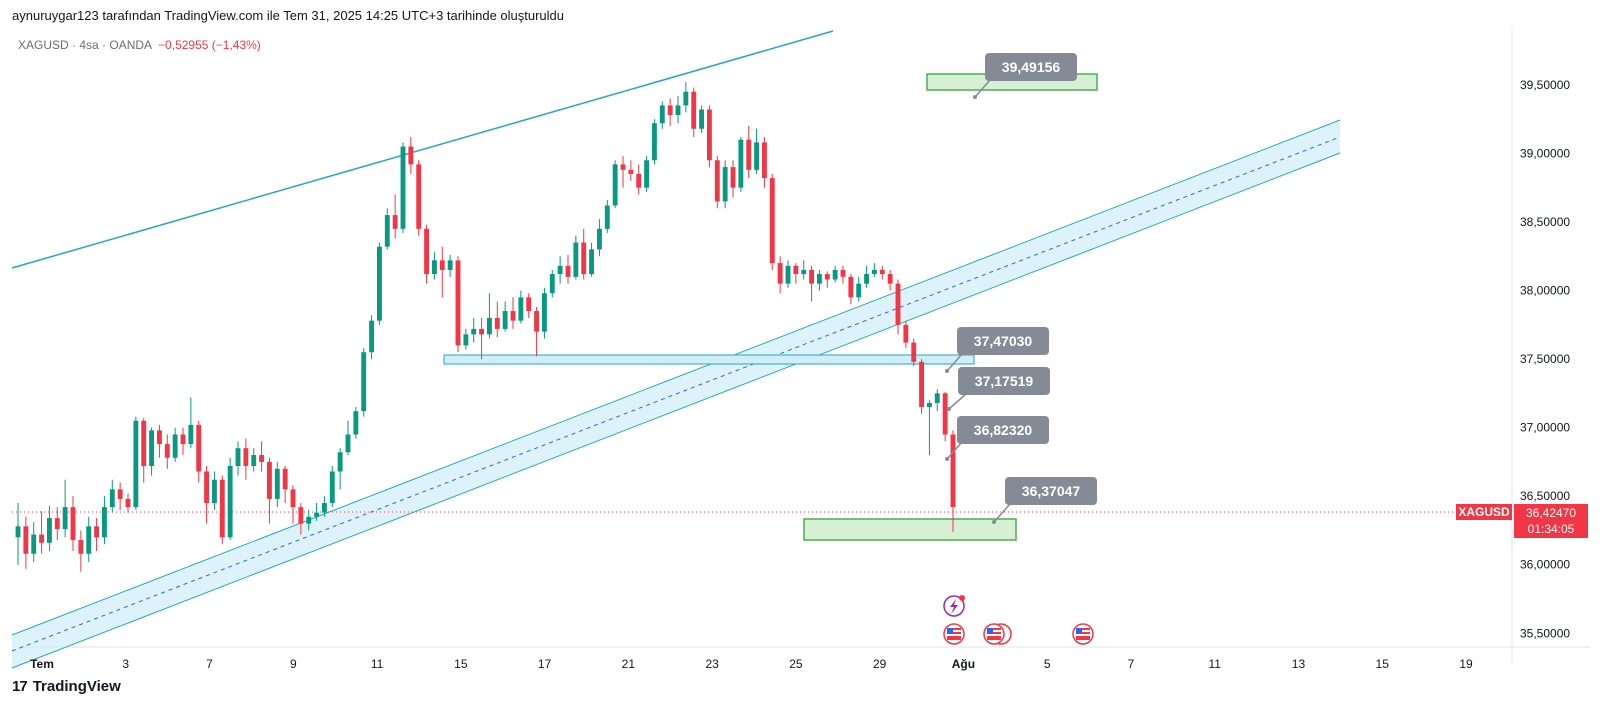 This screenshot has height=718, width=1600. Describe the element at coordinates (377, 664) in the screenshot. I see `x-tick-label: 11` at that location.